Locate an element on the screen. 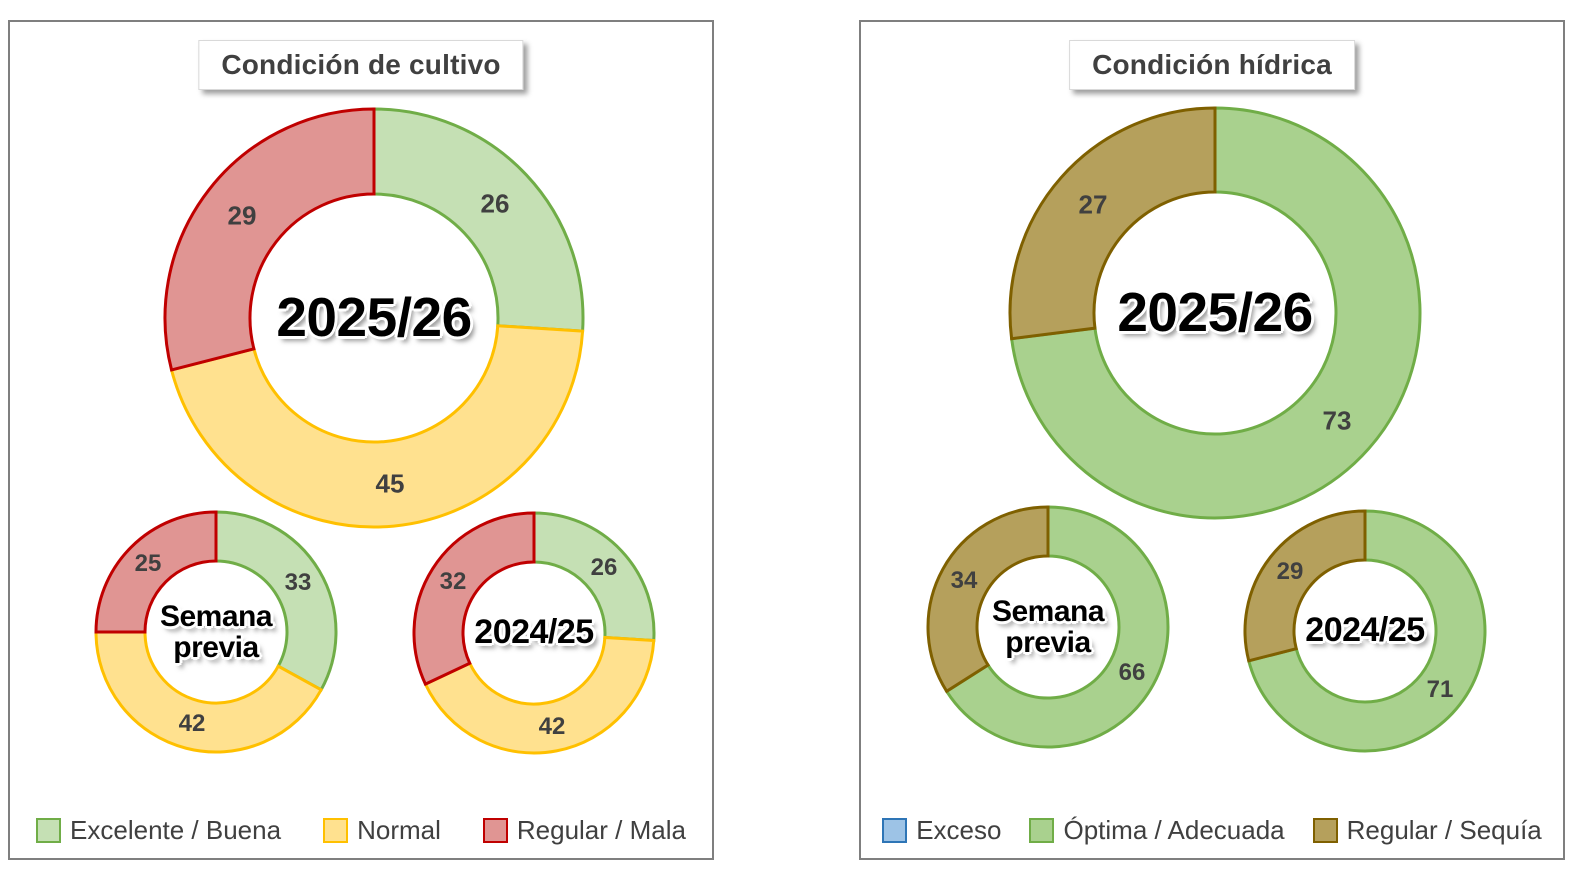  segment-value-label: 27 is located at coordinates (1093, 204).